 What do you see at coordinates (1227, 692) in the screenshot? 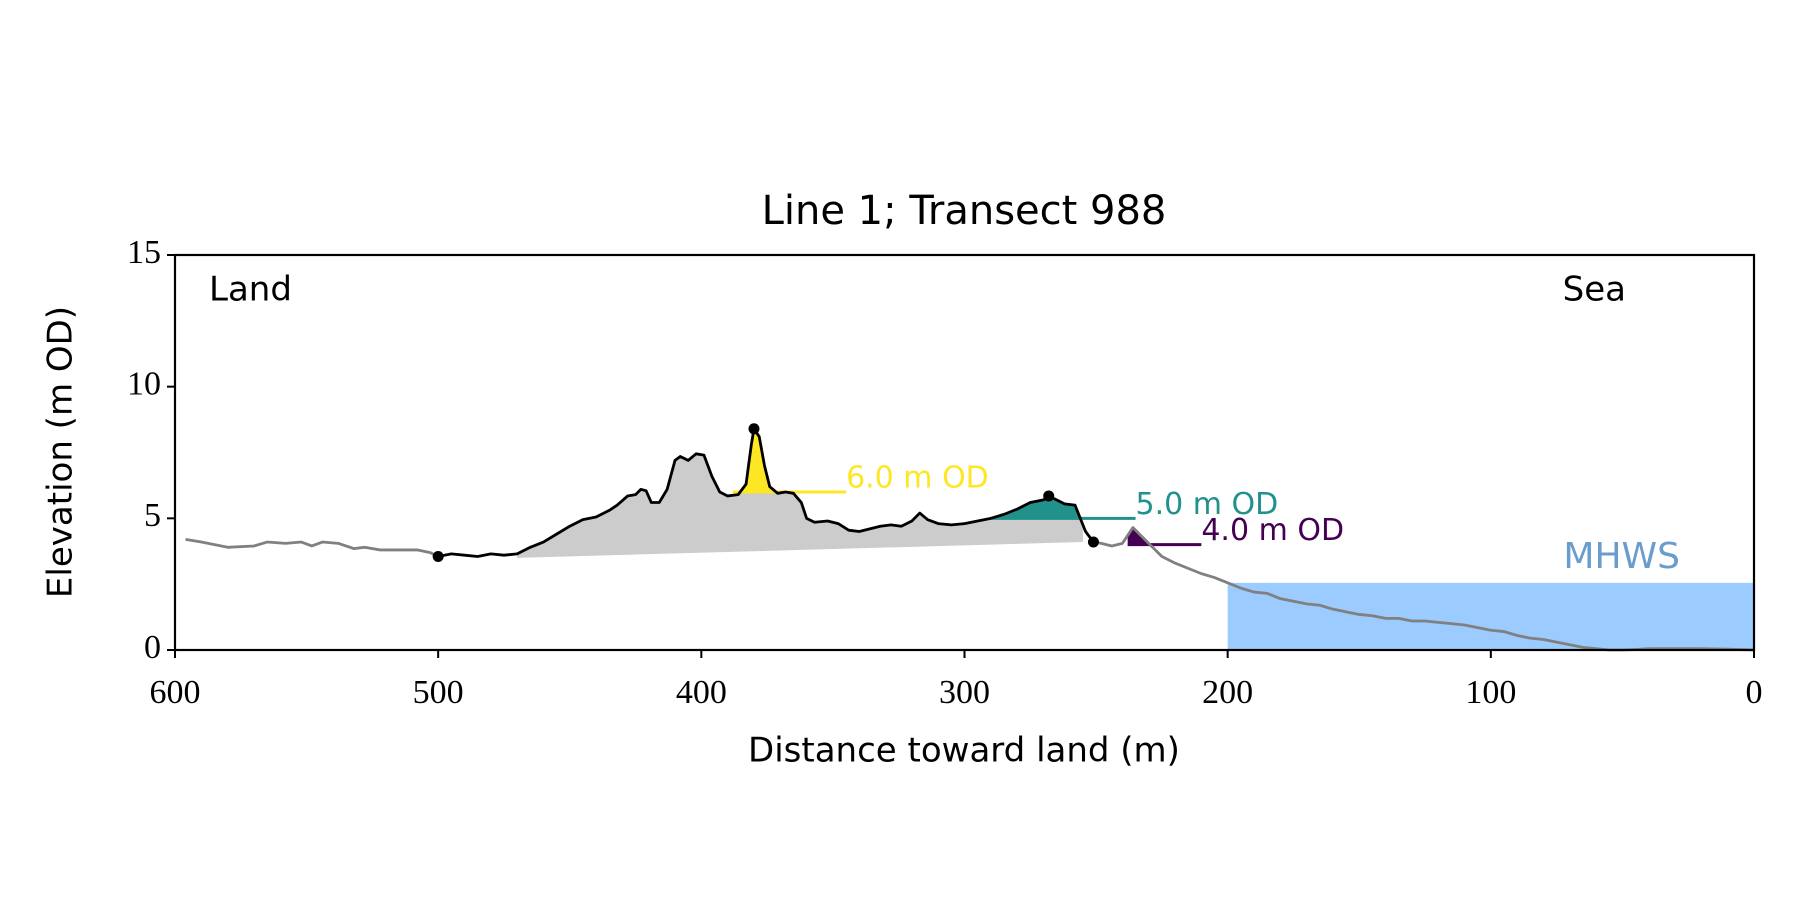
I see `x-tick-label: 200` at bounding box center [1227, 692].